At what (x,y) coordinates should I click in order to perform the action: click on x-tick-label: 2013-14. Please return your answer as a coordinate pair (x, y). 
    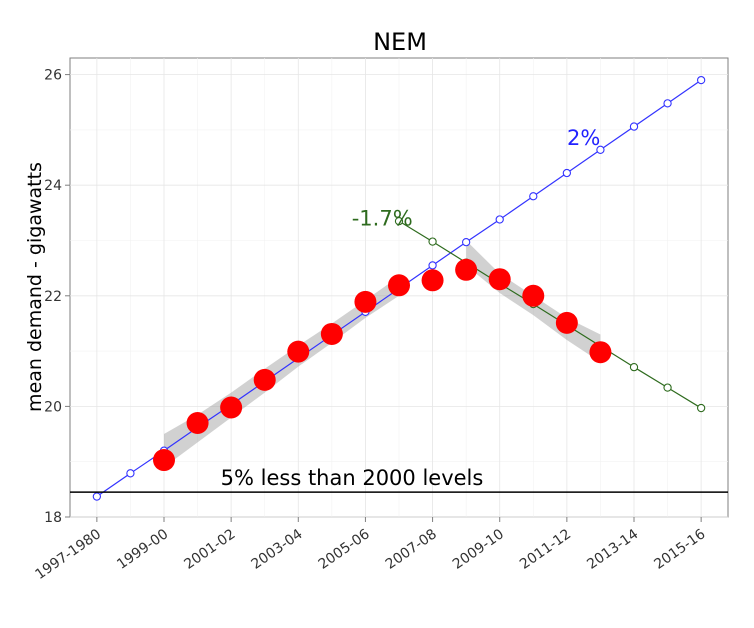
    Looking at the image, I should click on (612, 549).